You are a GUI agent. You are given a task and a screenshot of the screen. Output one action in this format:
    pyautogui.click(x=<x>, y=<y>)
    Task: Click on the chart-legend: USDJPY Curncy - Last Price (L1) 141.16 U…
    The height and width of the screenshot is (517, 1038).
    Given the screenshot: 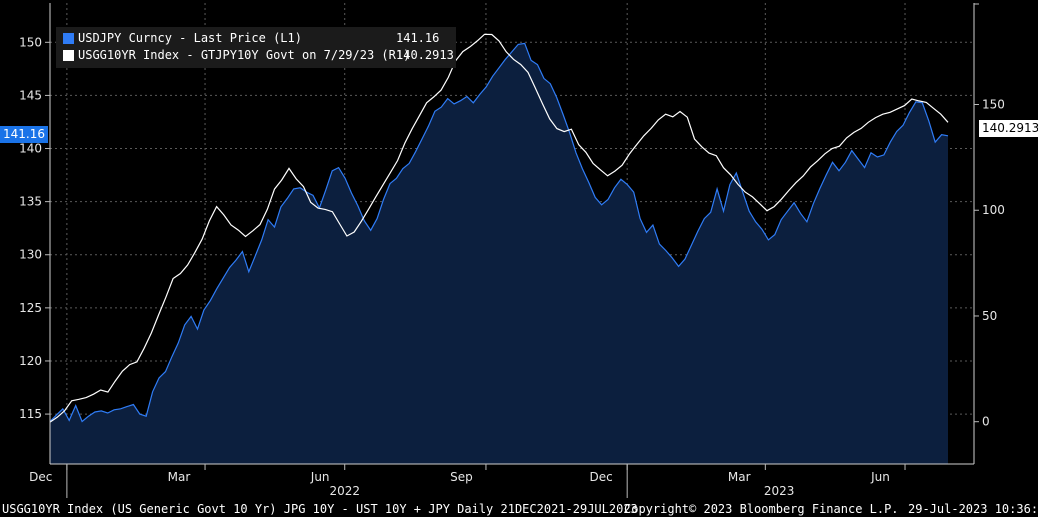 What is the action you would take?
    pyautogui.click(x=256, y=47)
    